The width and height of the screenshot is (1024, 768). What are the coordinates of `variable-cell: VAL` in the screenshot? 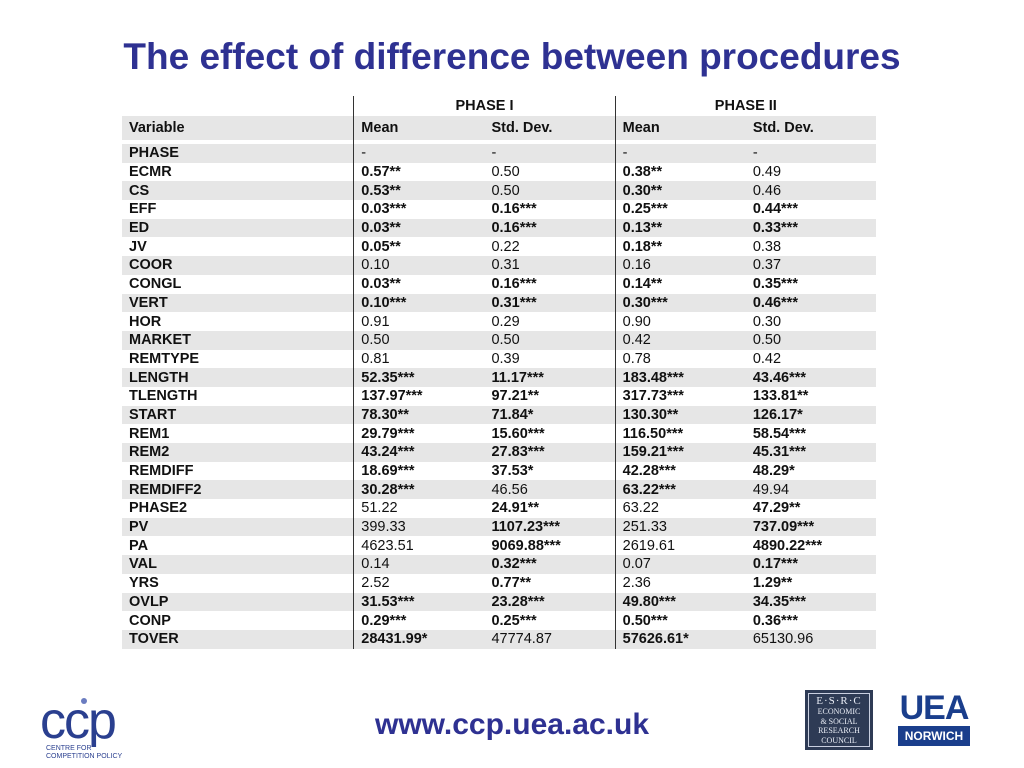 It's located at (238, 564).